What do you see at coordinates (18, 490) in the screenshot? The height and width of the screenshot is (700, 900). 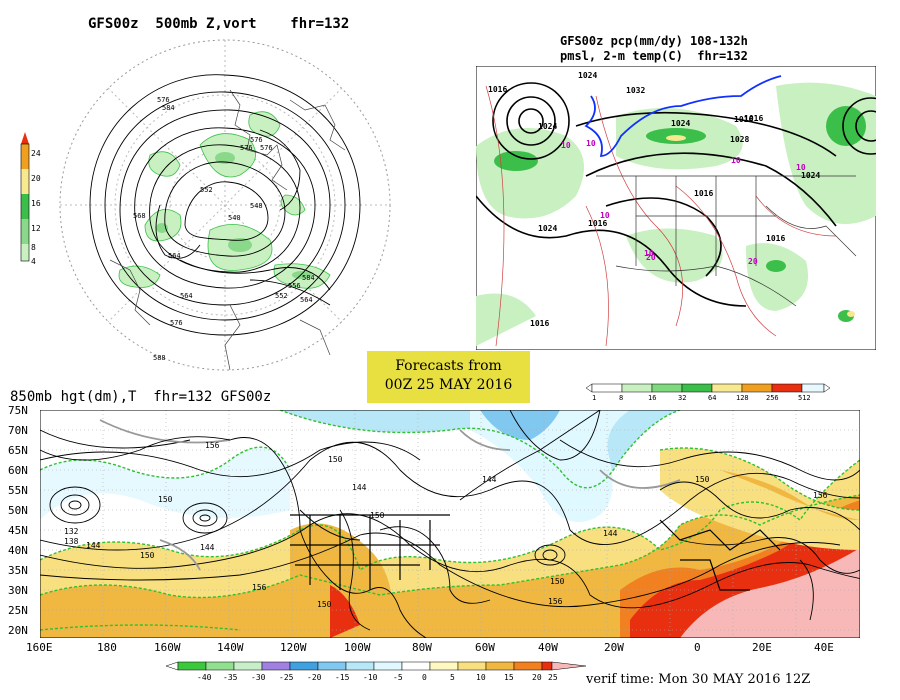 I see `lat-label: 55N` at bounding box center [18, 490].